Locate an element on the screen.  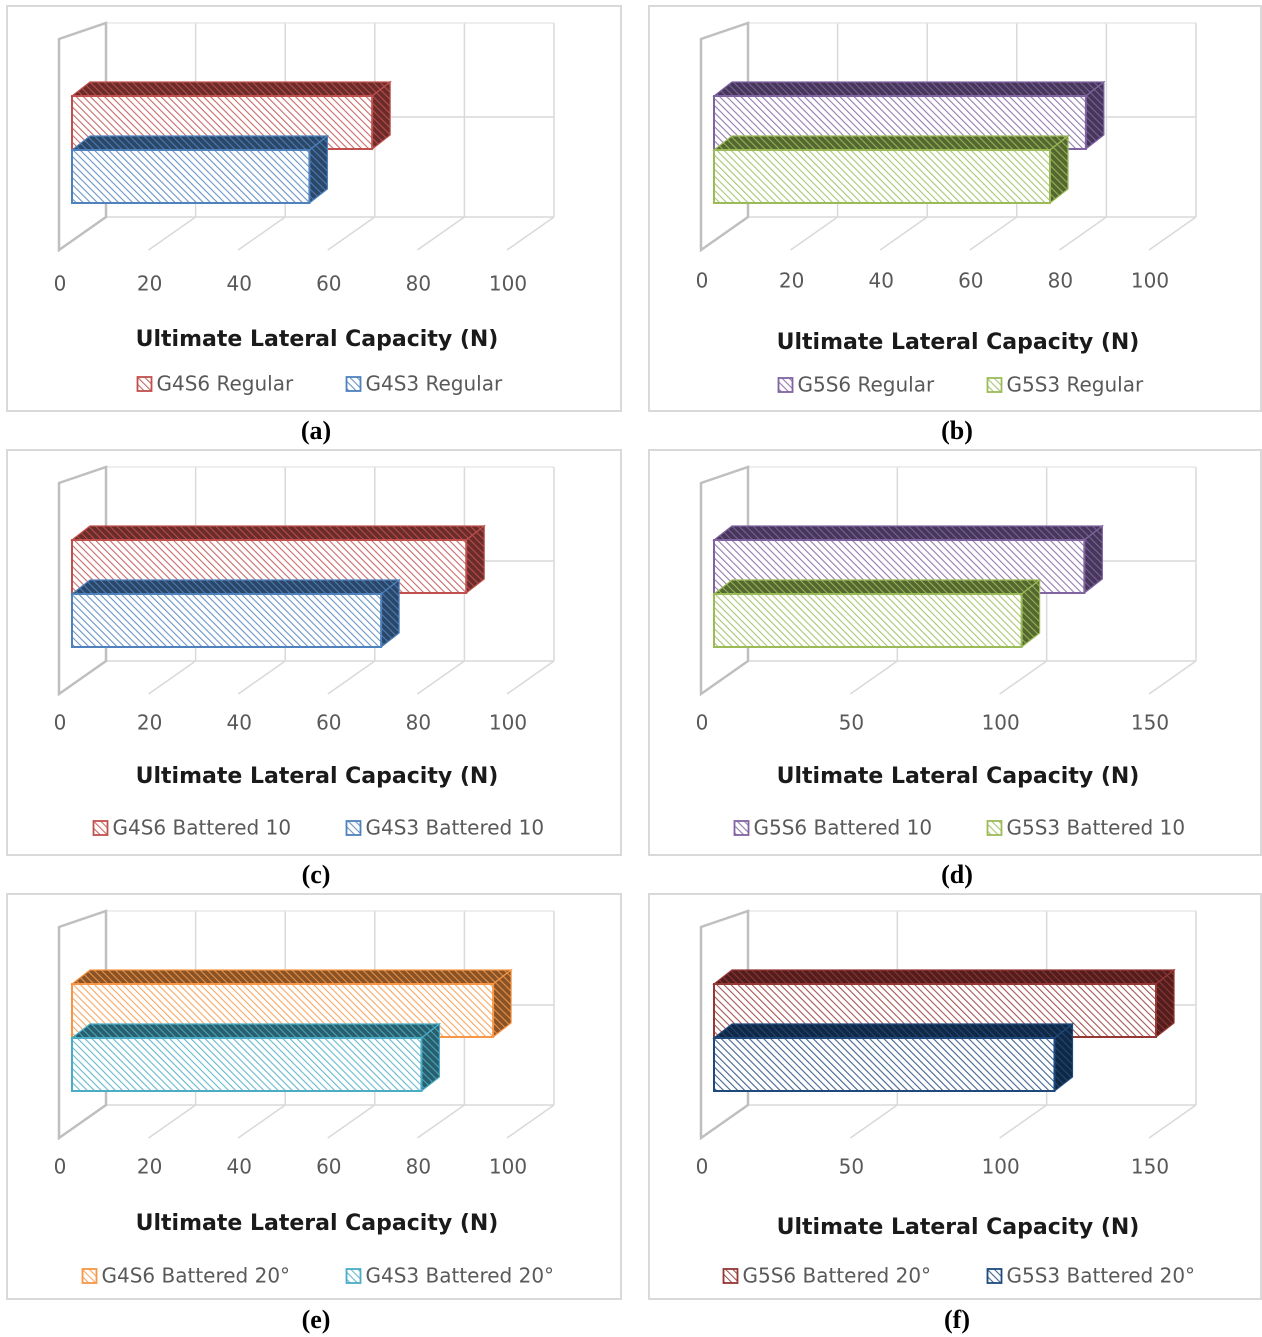
legend: G5S6 Battered 10 G5S3 Battered 10 is located at coordinates (959, 828).